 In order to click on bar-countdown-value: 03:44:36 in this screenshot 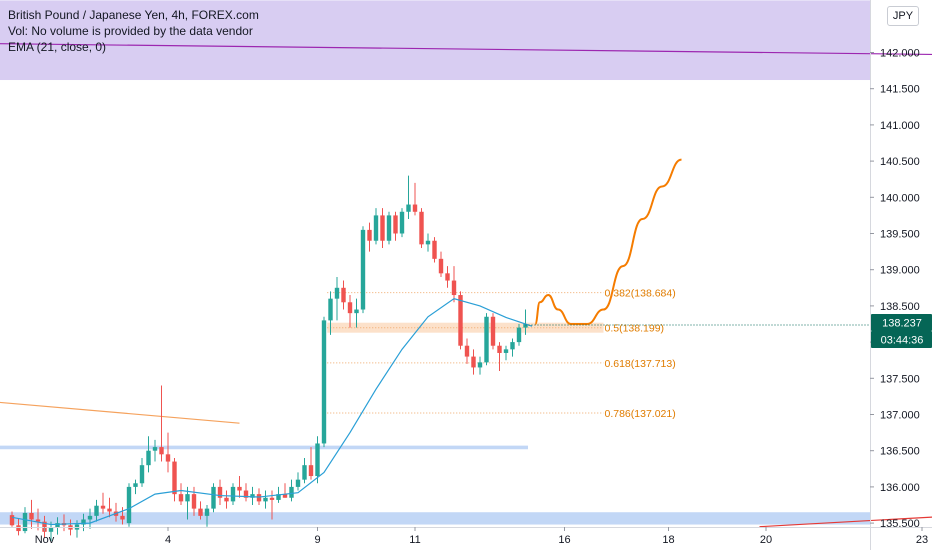, I will do `click(902, 341)`.